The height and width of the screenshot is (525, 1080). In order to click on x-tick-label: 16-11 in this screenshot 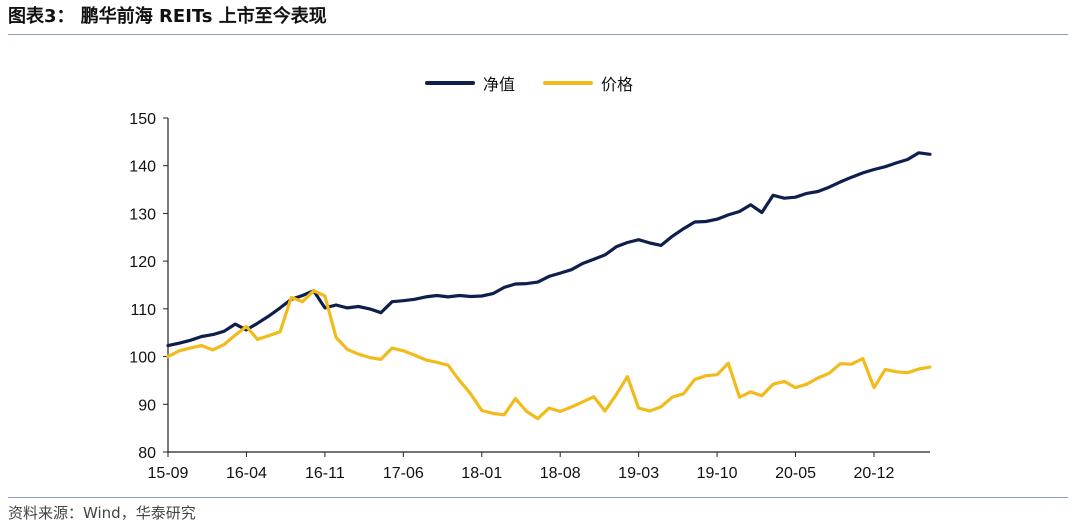, I will do `click(325, 473)`.